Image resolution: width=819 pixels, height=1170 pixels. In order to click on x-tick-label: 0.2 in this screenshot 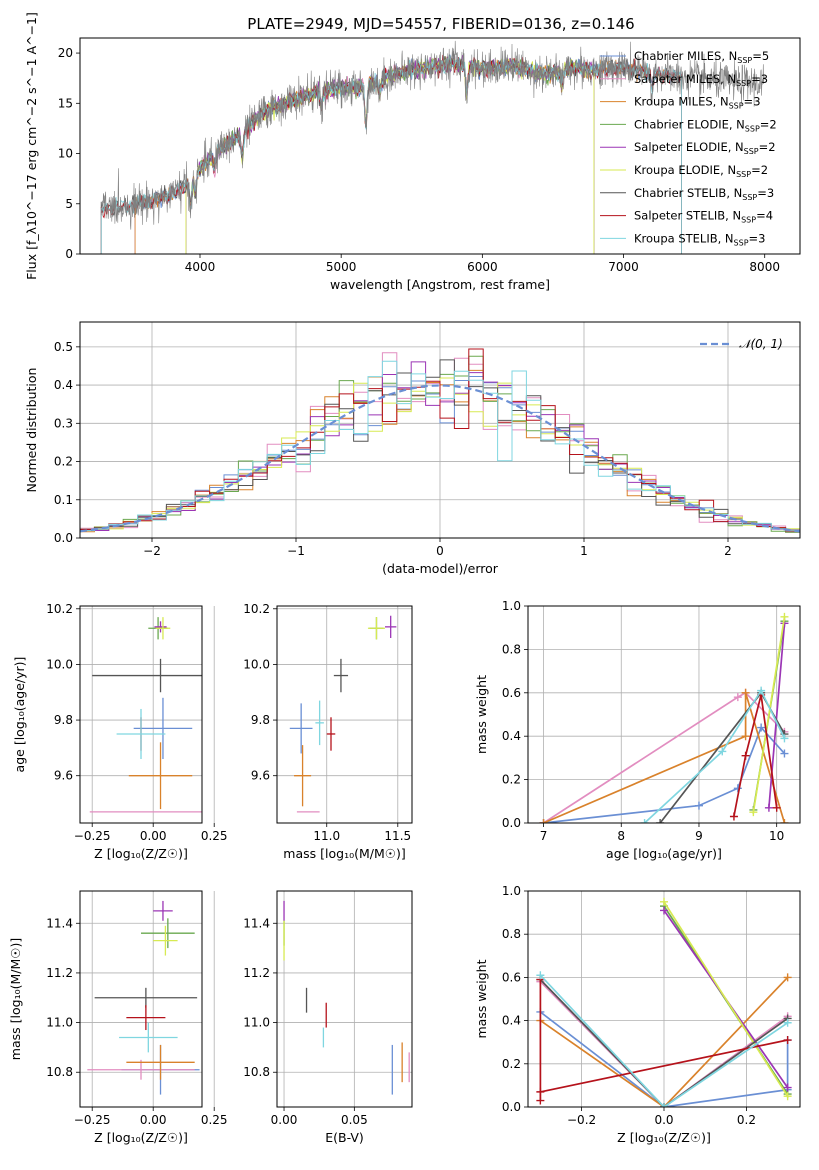, I will do `click(746, 1120)`.